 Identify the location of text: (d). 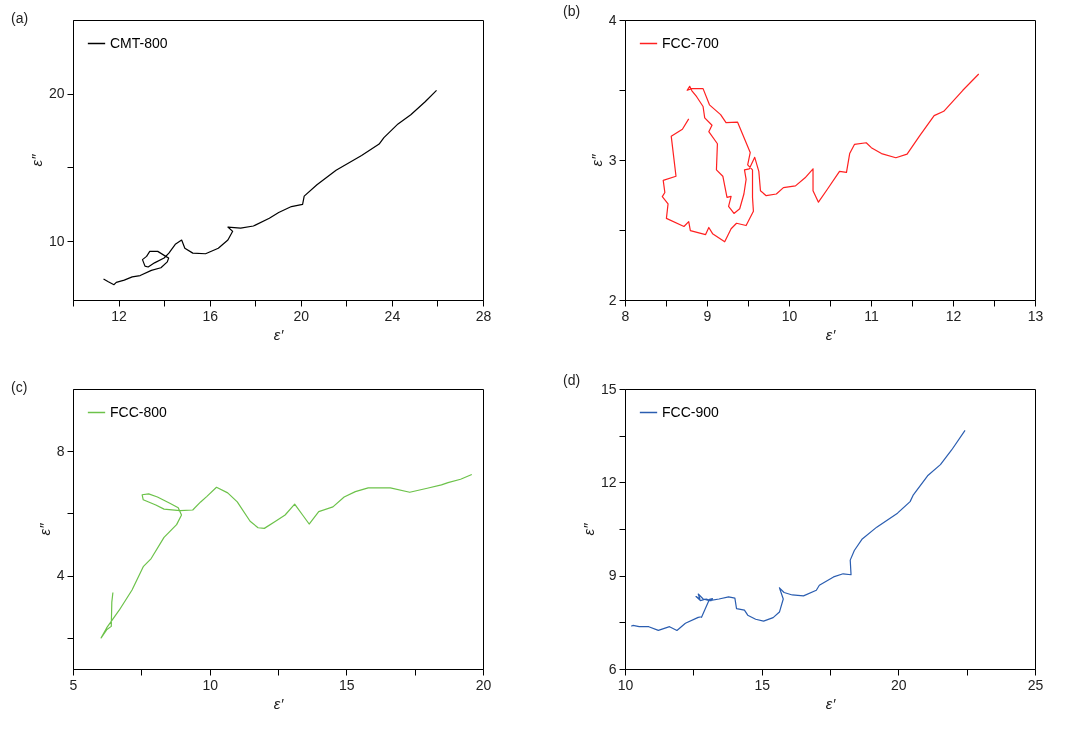
(572, 380).